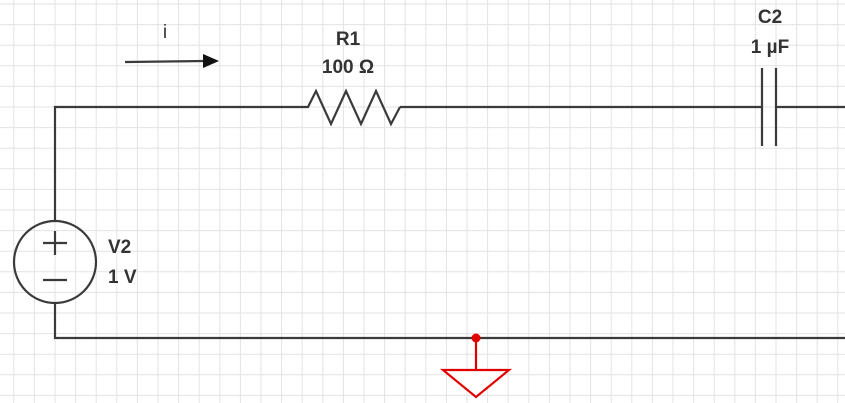 The image size is (845, 403). What do you see at coordinates (348, 39) in the screenshot?
I see `component-name: R1` at bounding box center [348, 39].